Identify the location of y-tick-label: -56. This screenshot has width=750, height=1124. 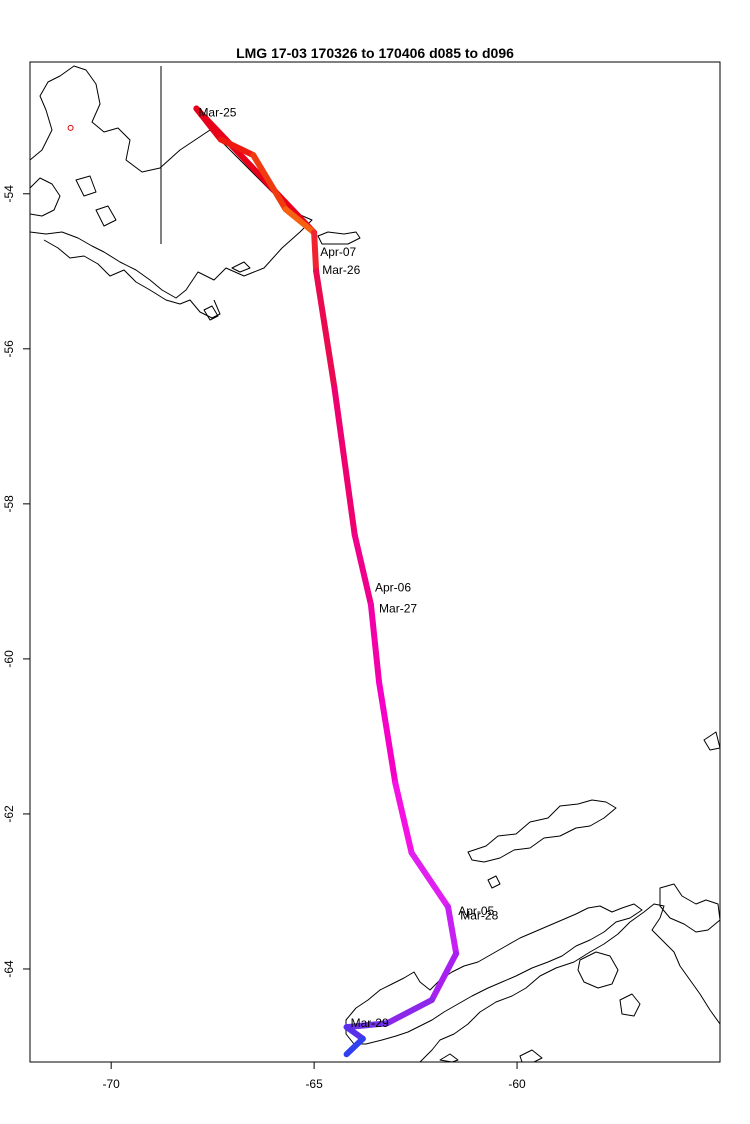
(9, 349).